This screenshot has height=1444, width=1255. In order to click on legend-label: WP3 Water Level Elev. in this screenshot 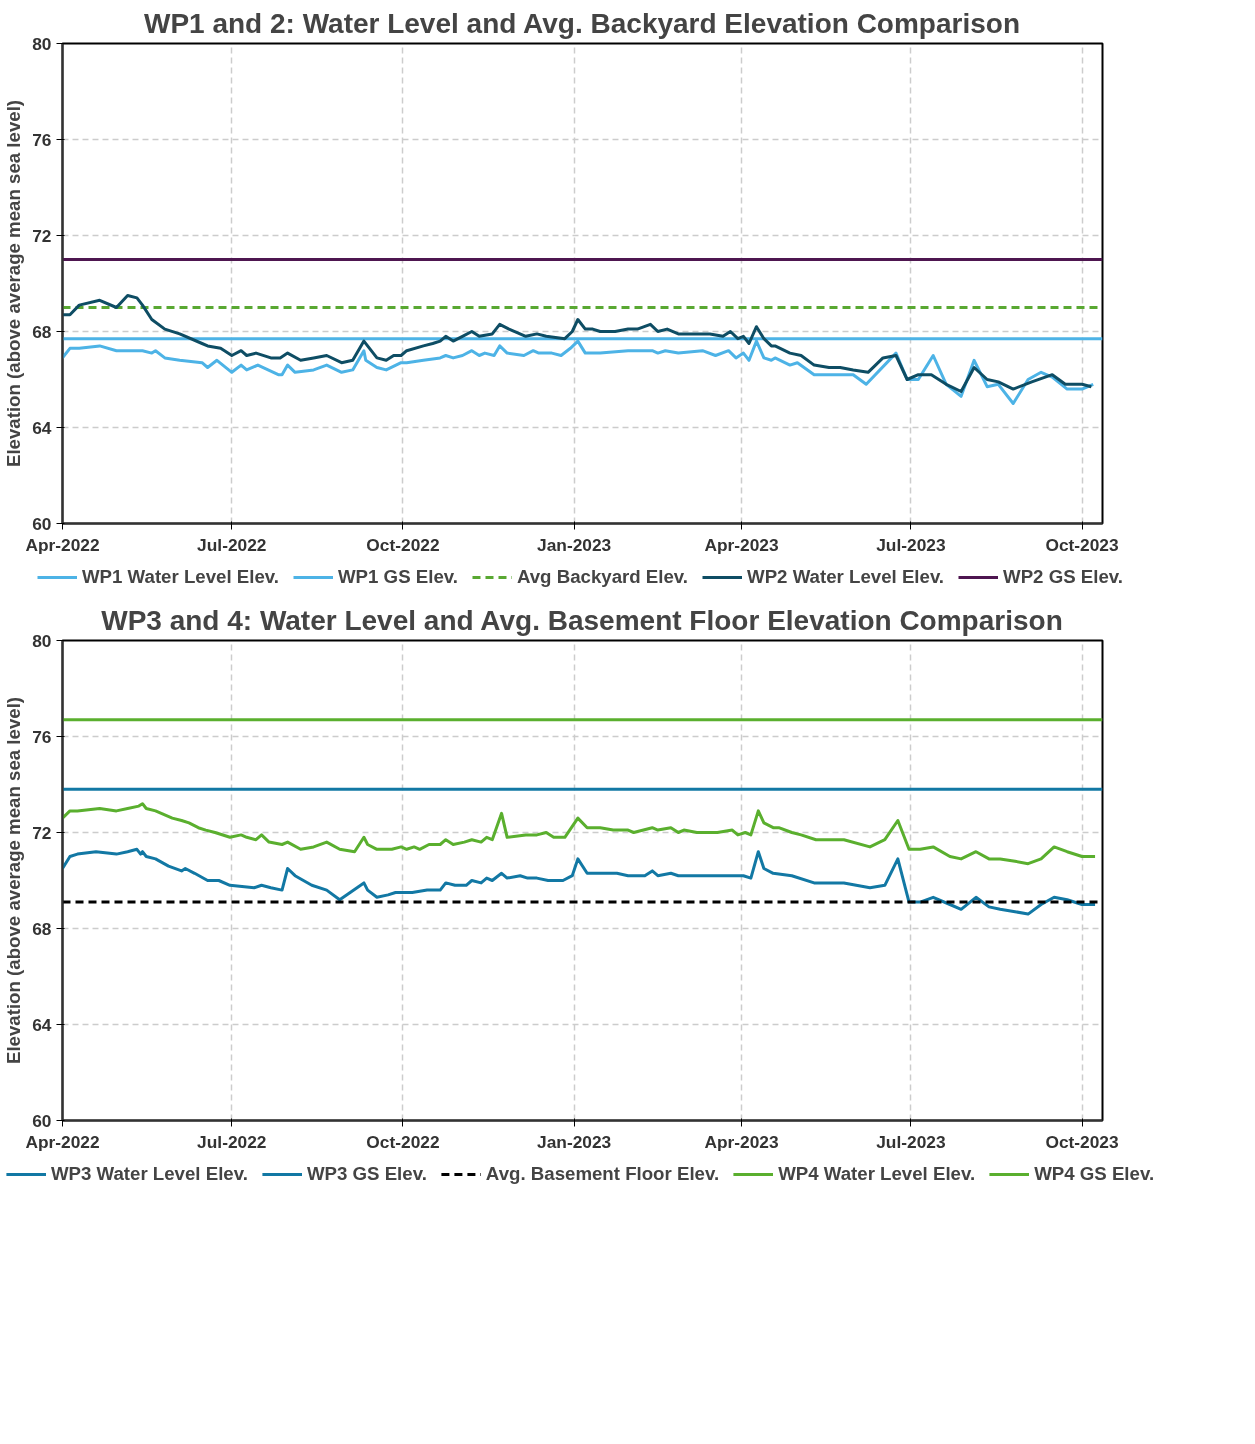, I will do `click(149, 1174)`.